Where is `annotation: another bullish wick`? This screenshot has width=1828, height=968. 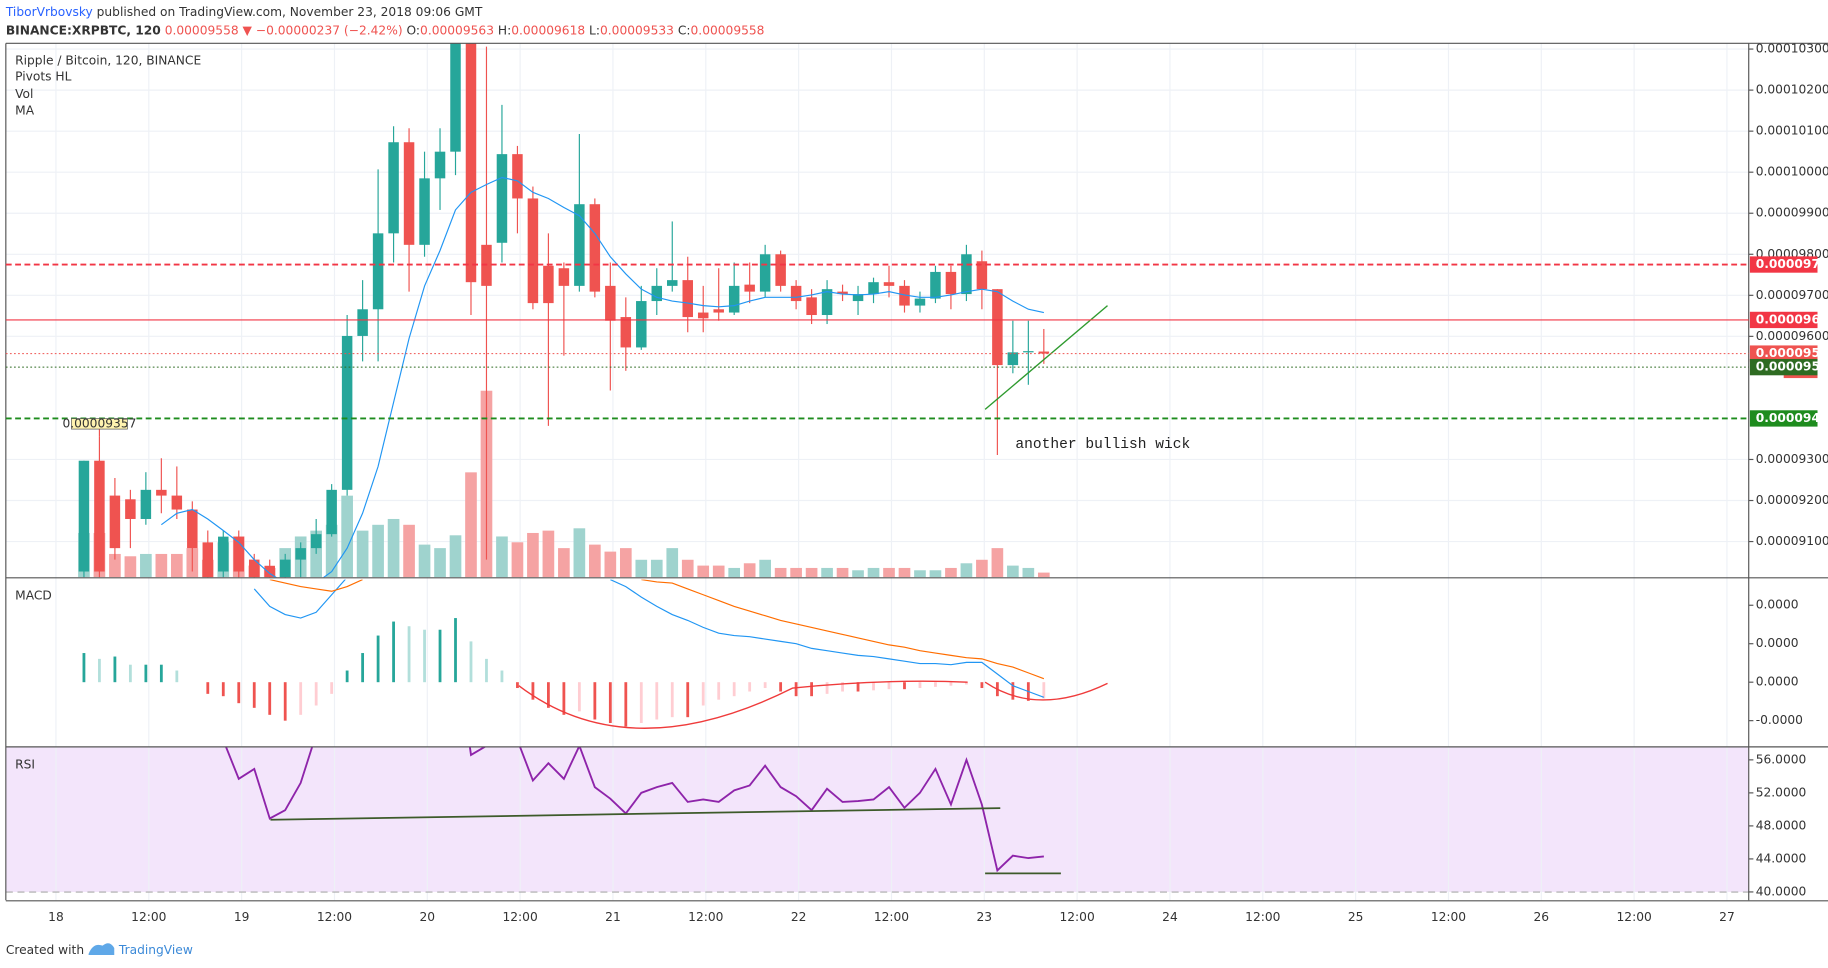
annotation: another bullish wick is located at coordinates (1102, 445).